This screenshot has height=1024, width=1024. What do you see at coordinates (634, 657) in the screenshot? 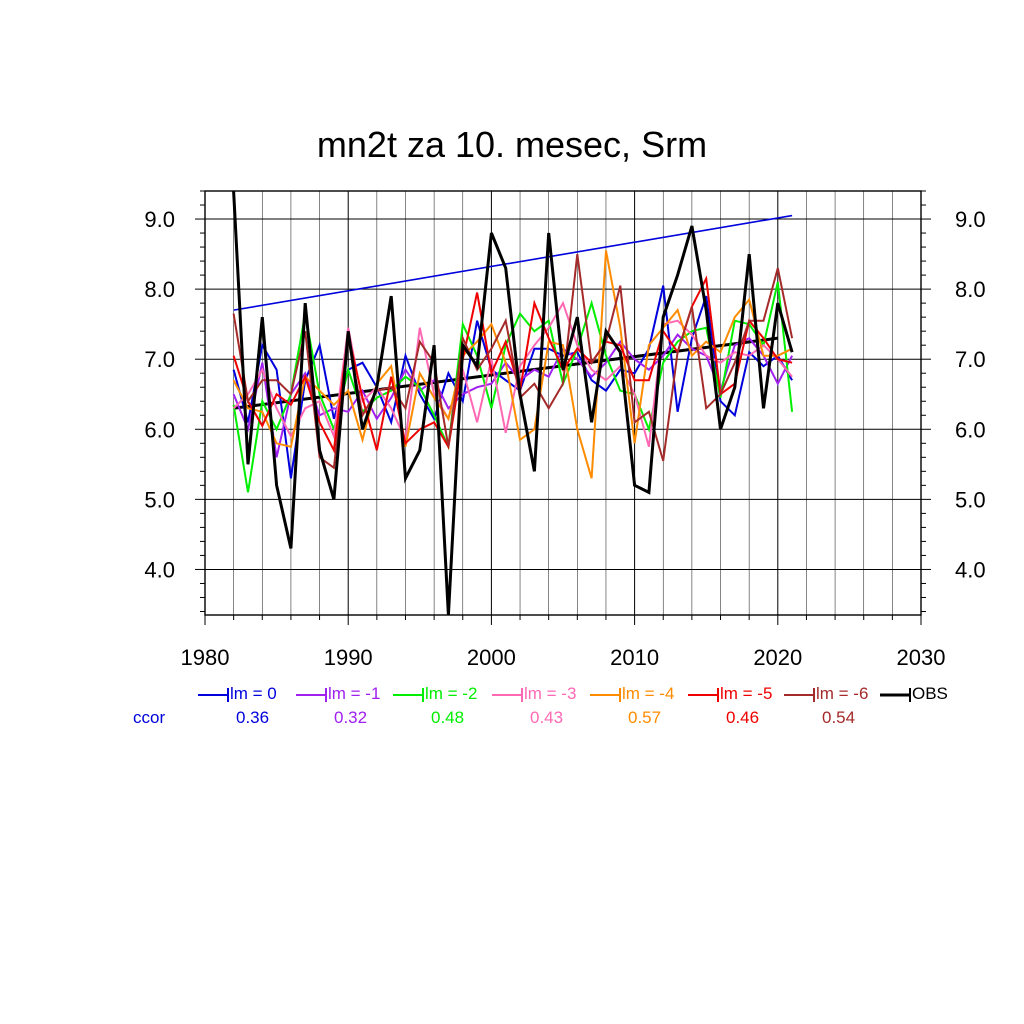
I see `x-tick-label: 2010` at bounding box center [634, 657].